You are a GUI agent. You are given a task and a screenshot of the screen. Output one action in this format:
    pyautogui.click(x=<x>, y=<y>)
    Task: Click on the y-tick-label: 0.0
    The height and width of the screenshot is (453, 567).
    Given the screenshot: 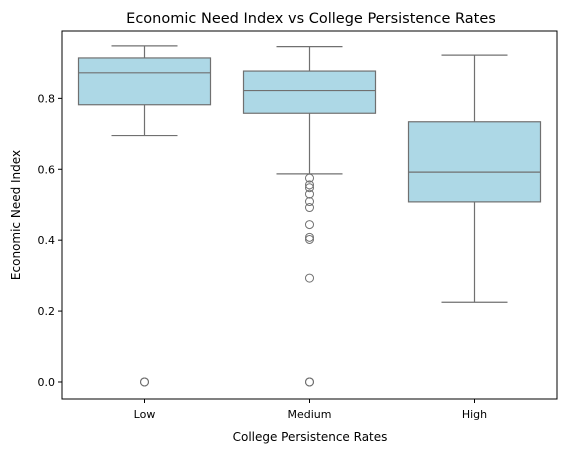 What is the action you would take?
    pyautogui.click(x=47, y=382)
    